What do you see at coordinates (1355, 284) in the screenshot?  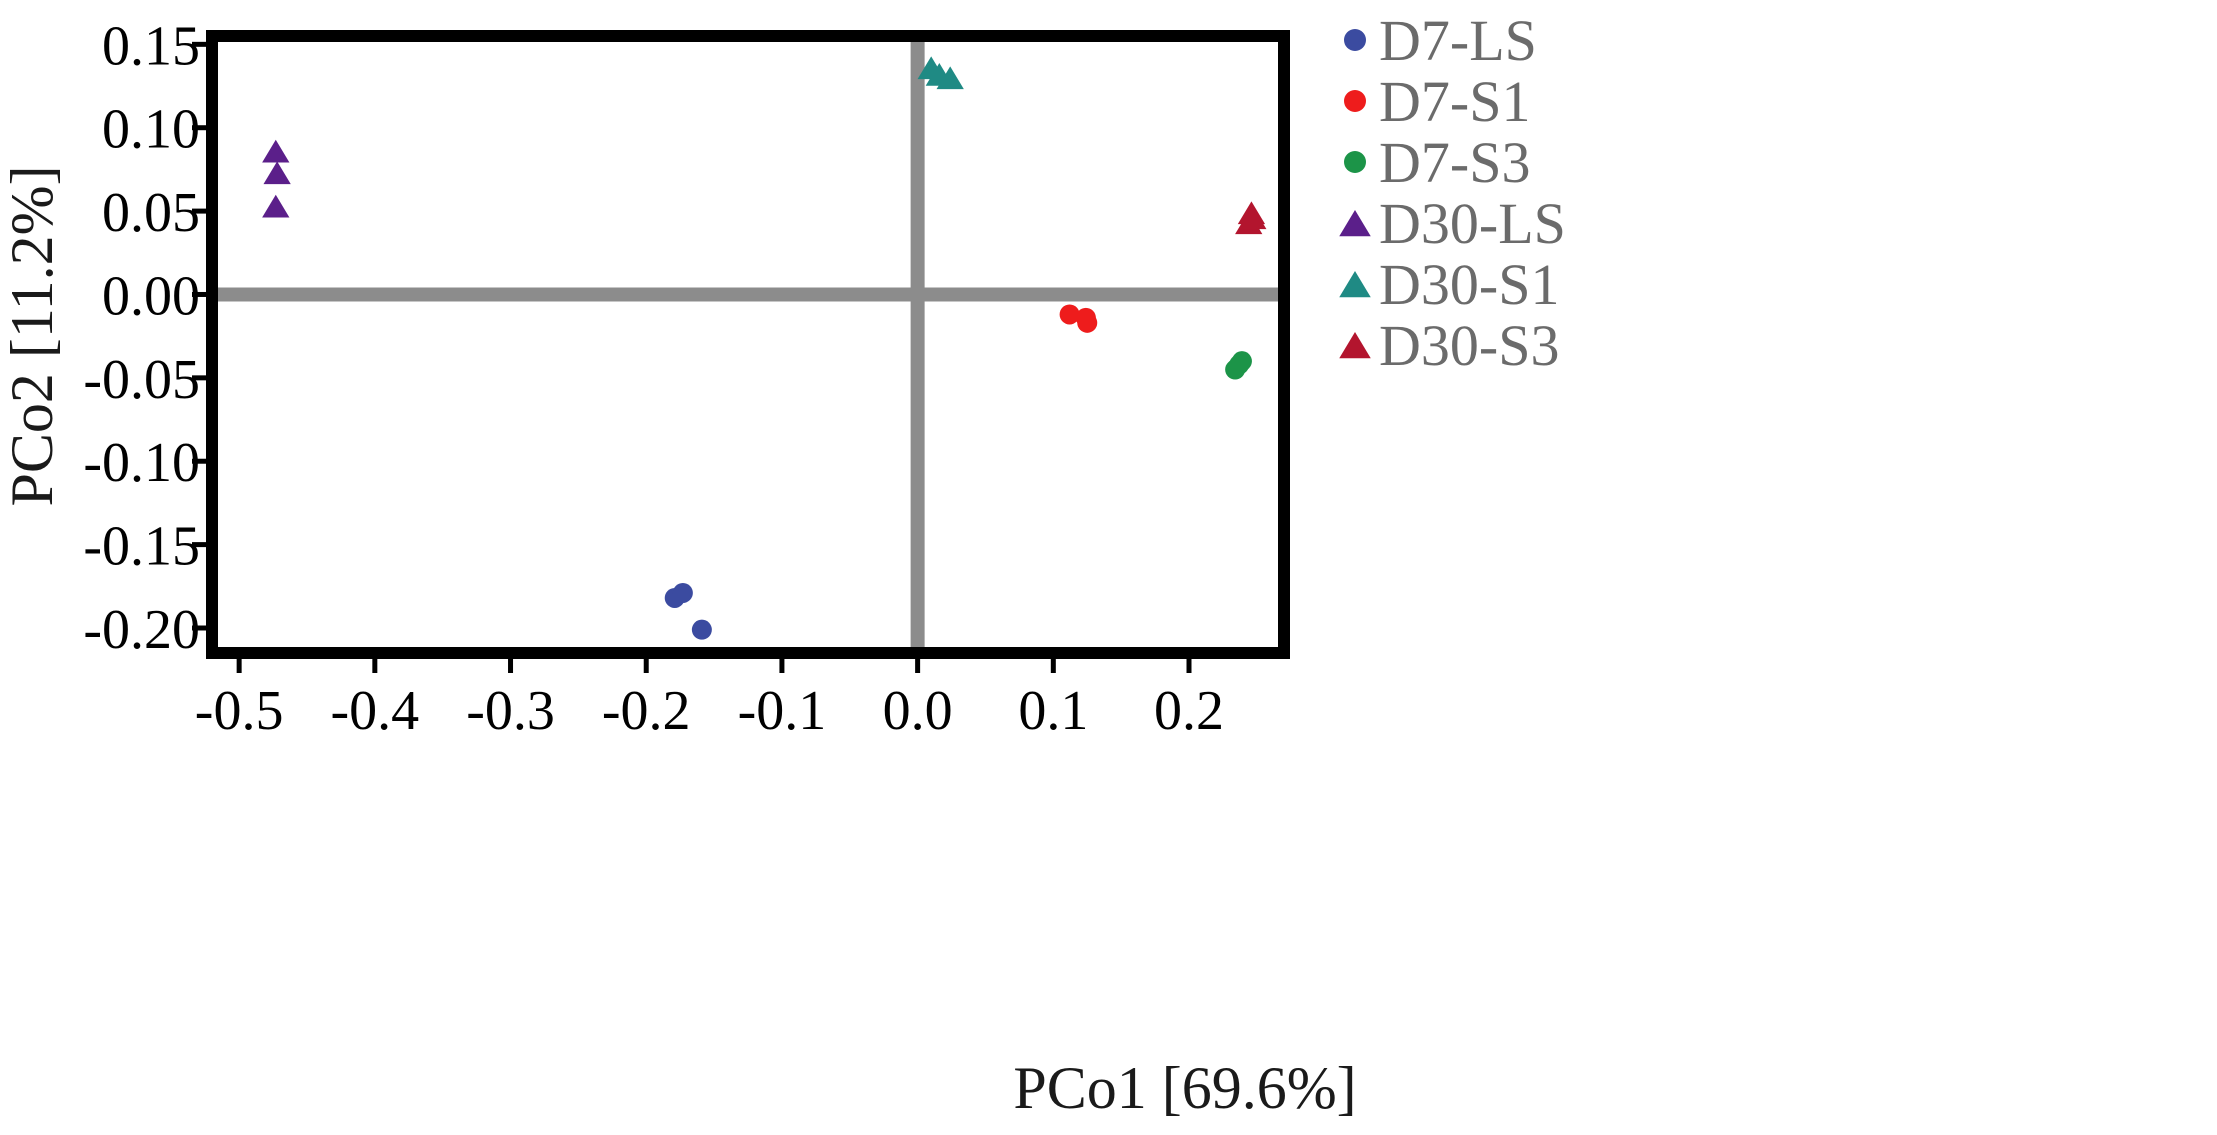 I see `legend-marker-d30-s1` at bounding box center [1355, 284].